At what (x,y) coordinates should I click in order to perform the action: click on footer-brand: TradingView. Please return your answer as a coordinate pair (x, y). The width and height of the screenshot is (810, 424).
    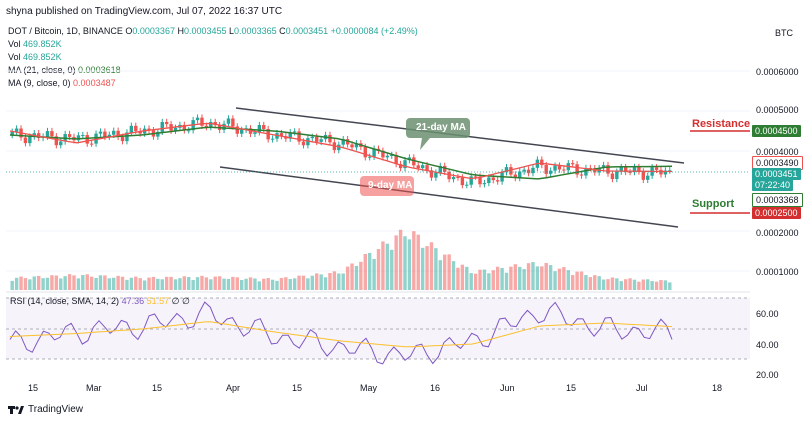
    Looking at the image, I should click on (45, 409).